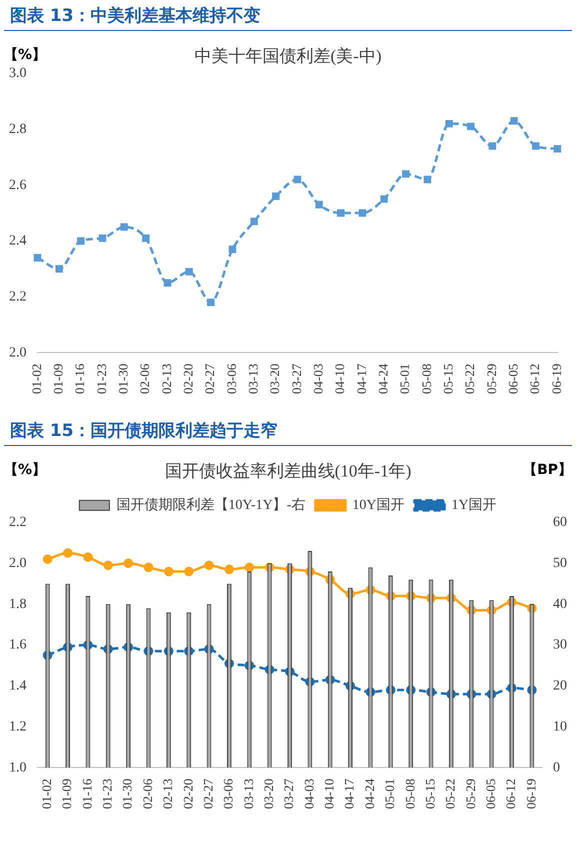 The height and width of the screenshot is (841, 576). I want to click on y-tick-label: 1.2, so click(17, 726).